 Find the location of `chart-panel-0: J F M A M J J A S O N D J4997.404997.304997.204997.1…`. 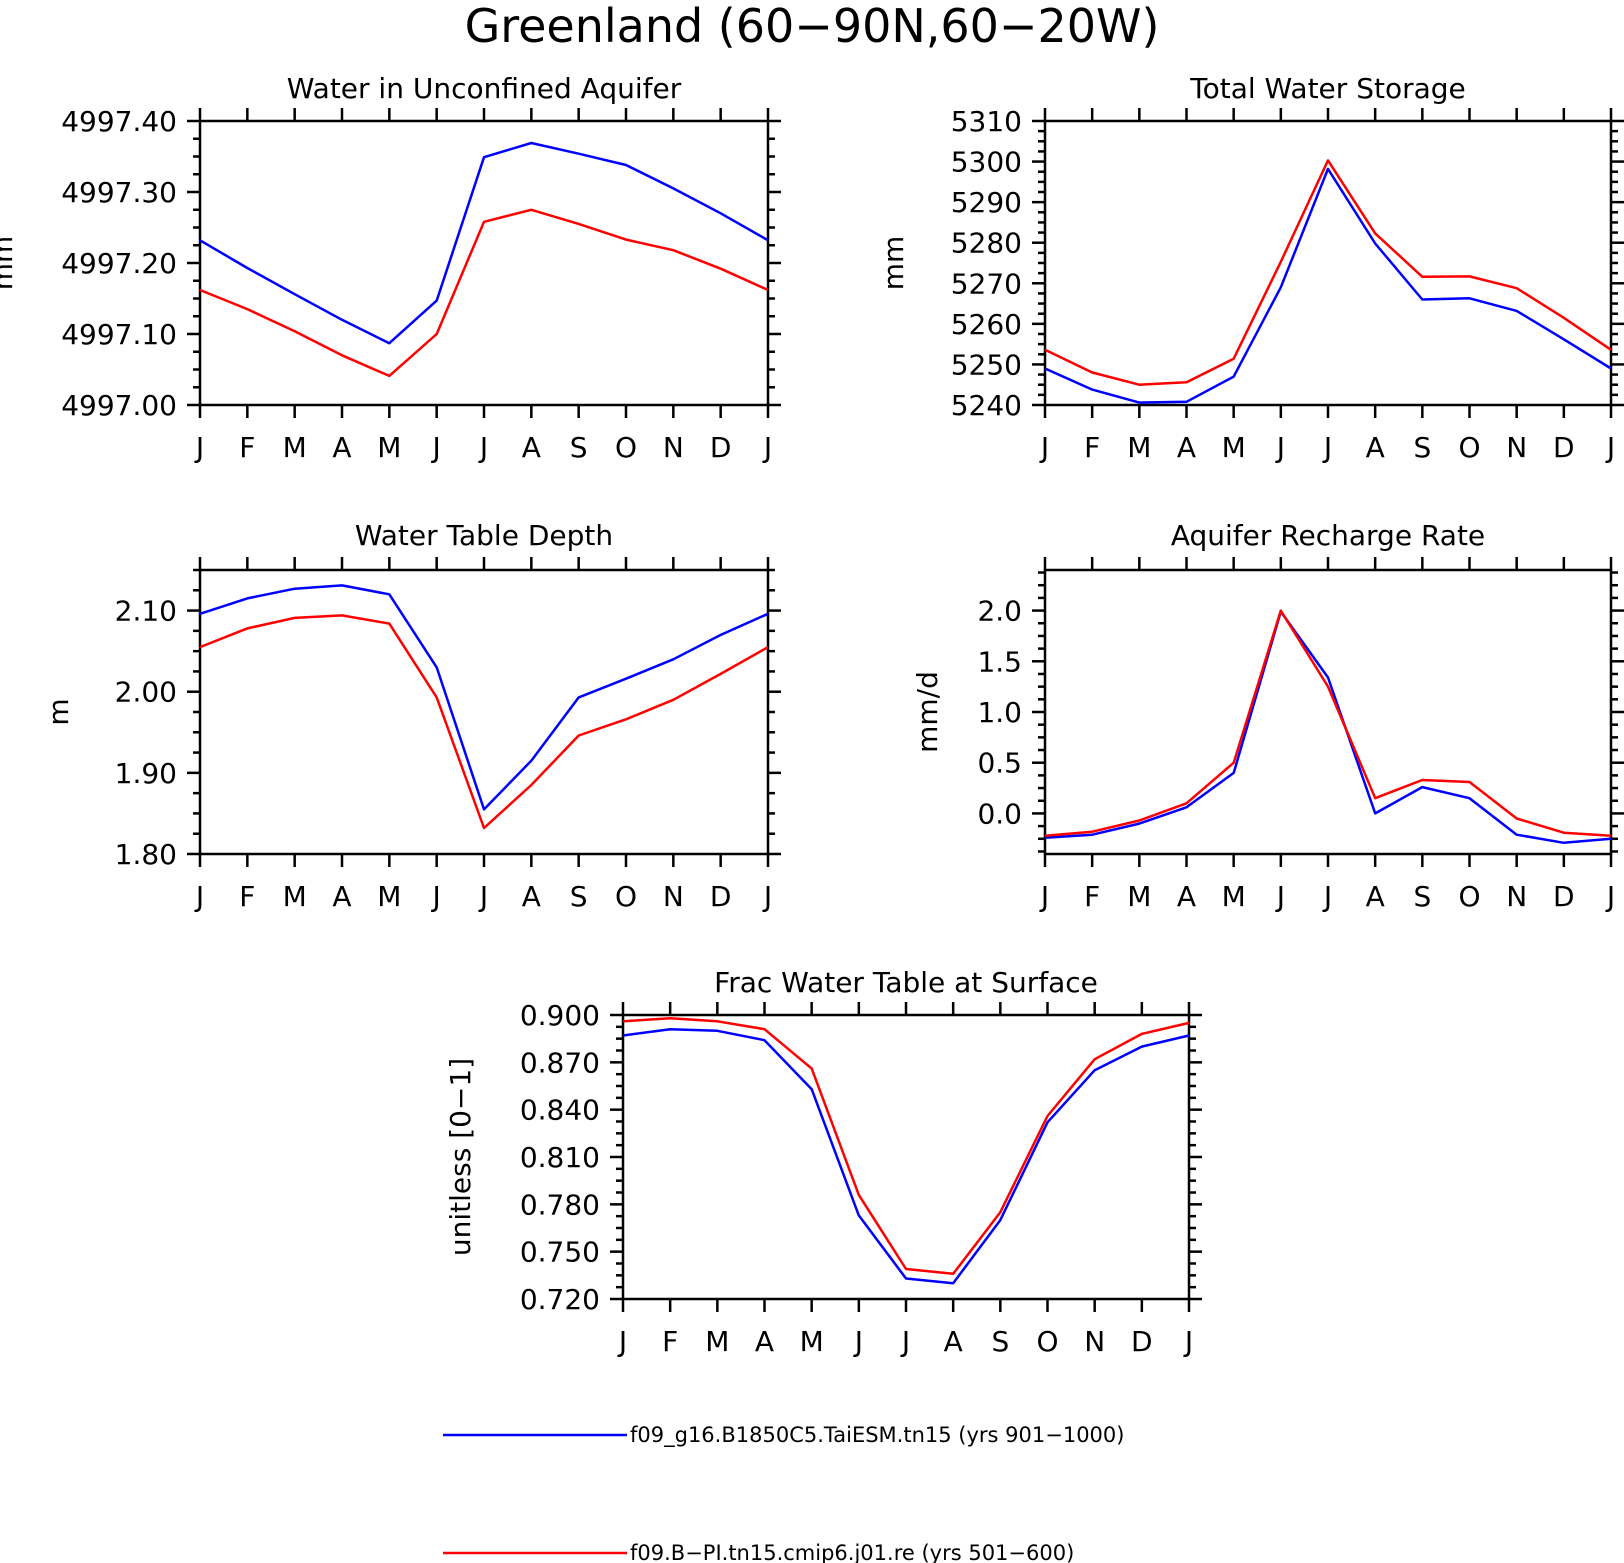

chart-panel-0: J F M A M J J A S O N D J4997.404997.304997.204997.1… is located at coordinates (390, 268).